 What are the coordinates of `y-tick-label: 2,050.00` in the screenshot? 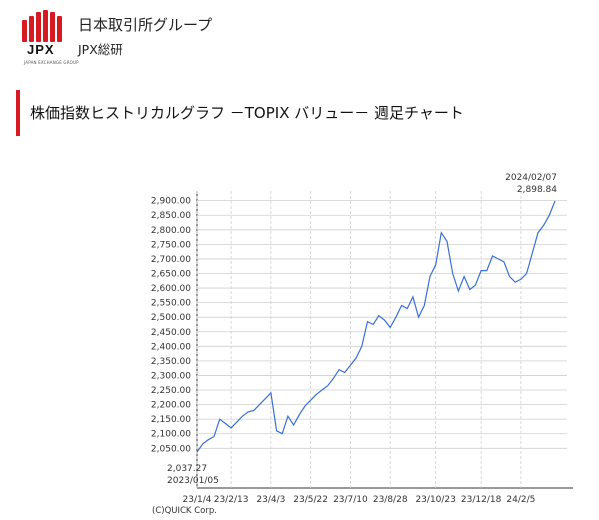 It's located at (171, 449).